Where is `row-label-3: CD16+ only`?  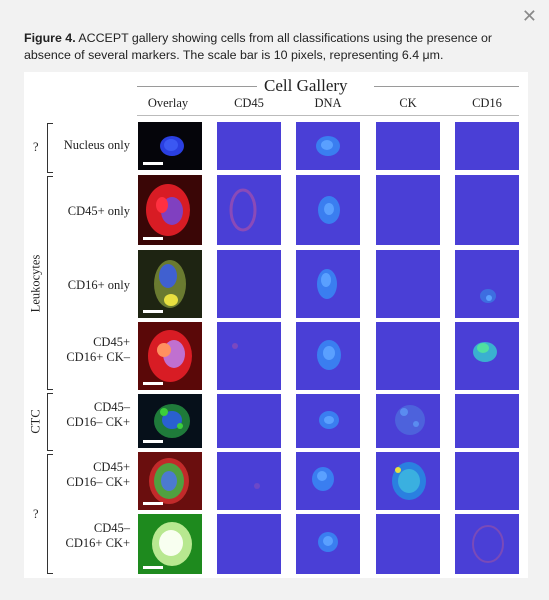
row-label-3: CD16+ only is located at coordinates (98, 285).